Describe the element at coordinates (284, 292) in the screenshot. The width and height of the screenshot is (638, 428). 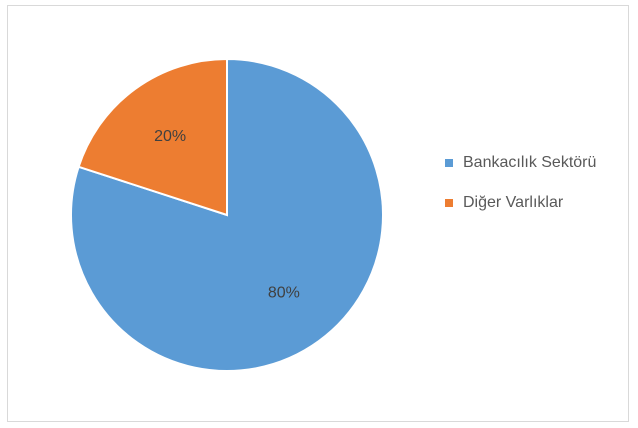
I see `data-label-bankacilik: 80%` at that location.